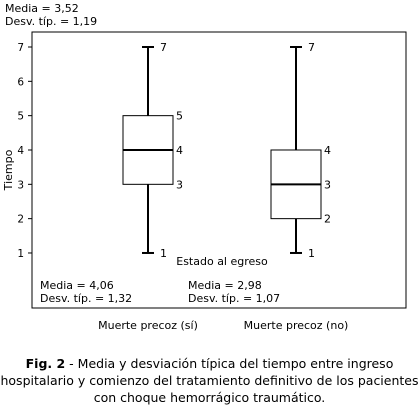  What do you see at coordinates (234, 298) in the screenshot?
I see `group-sd-label: Desv. típ. = 1,07` at bounding box center [234, 298].